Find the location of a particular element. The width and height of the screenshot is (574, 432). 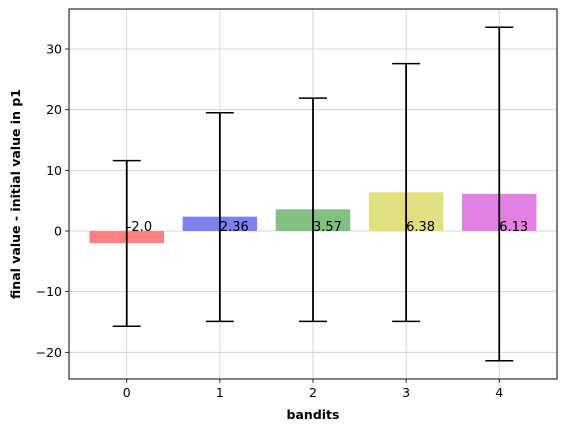

x-tick-label: 2 is located at coordinates (313, 392).